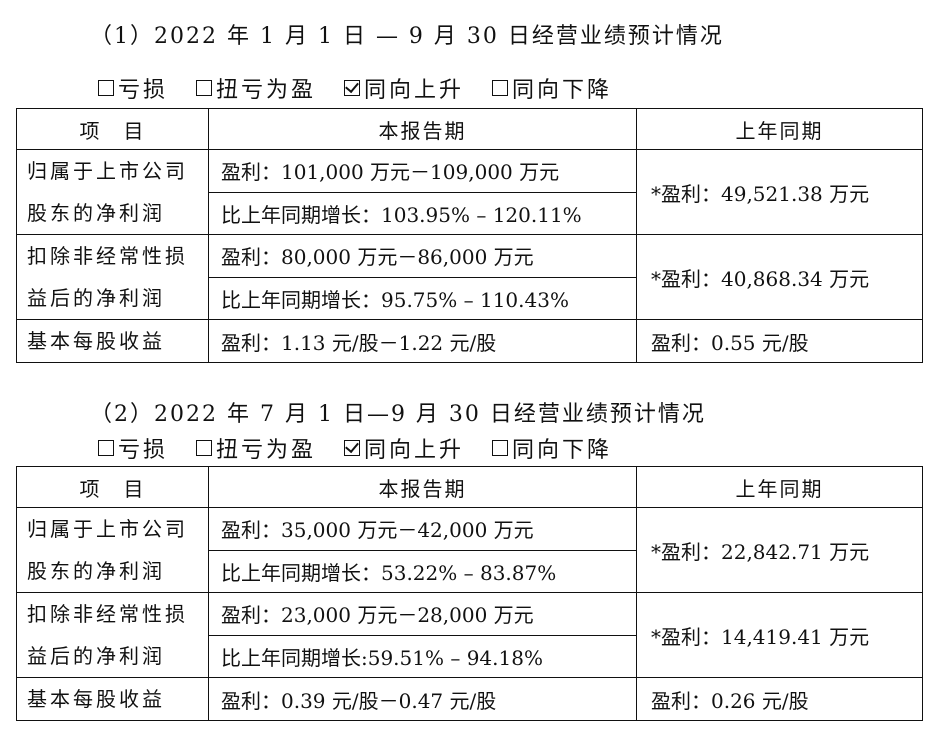  I want to click on previous-value: *盈利：22,842.71 万元, so click(779, 550).